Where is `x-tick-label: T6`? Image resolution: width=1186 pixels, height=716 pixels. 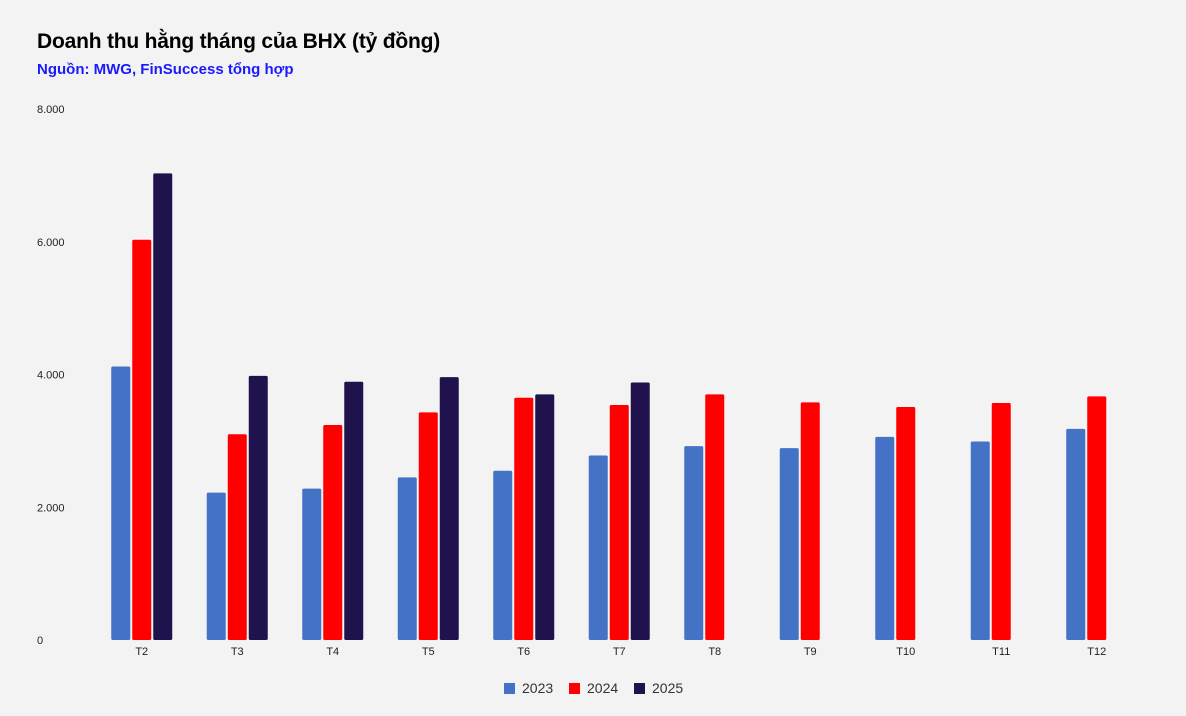 x-tick-label: T6 is located at coordinates (523, 652).